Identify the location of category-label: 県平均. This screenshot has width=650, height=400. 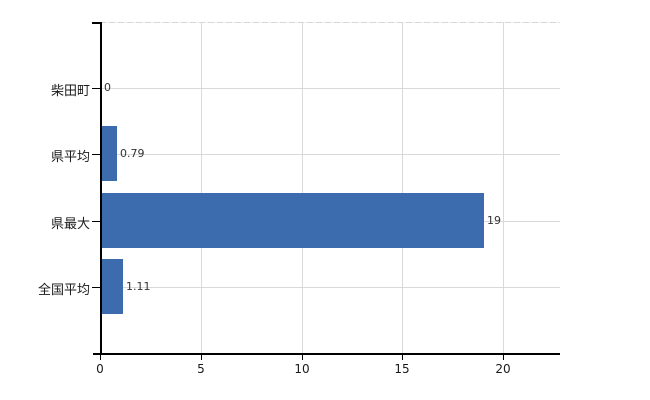
(70, 157).